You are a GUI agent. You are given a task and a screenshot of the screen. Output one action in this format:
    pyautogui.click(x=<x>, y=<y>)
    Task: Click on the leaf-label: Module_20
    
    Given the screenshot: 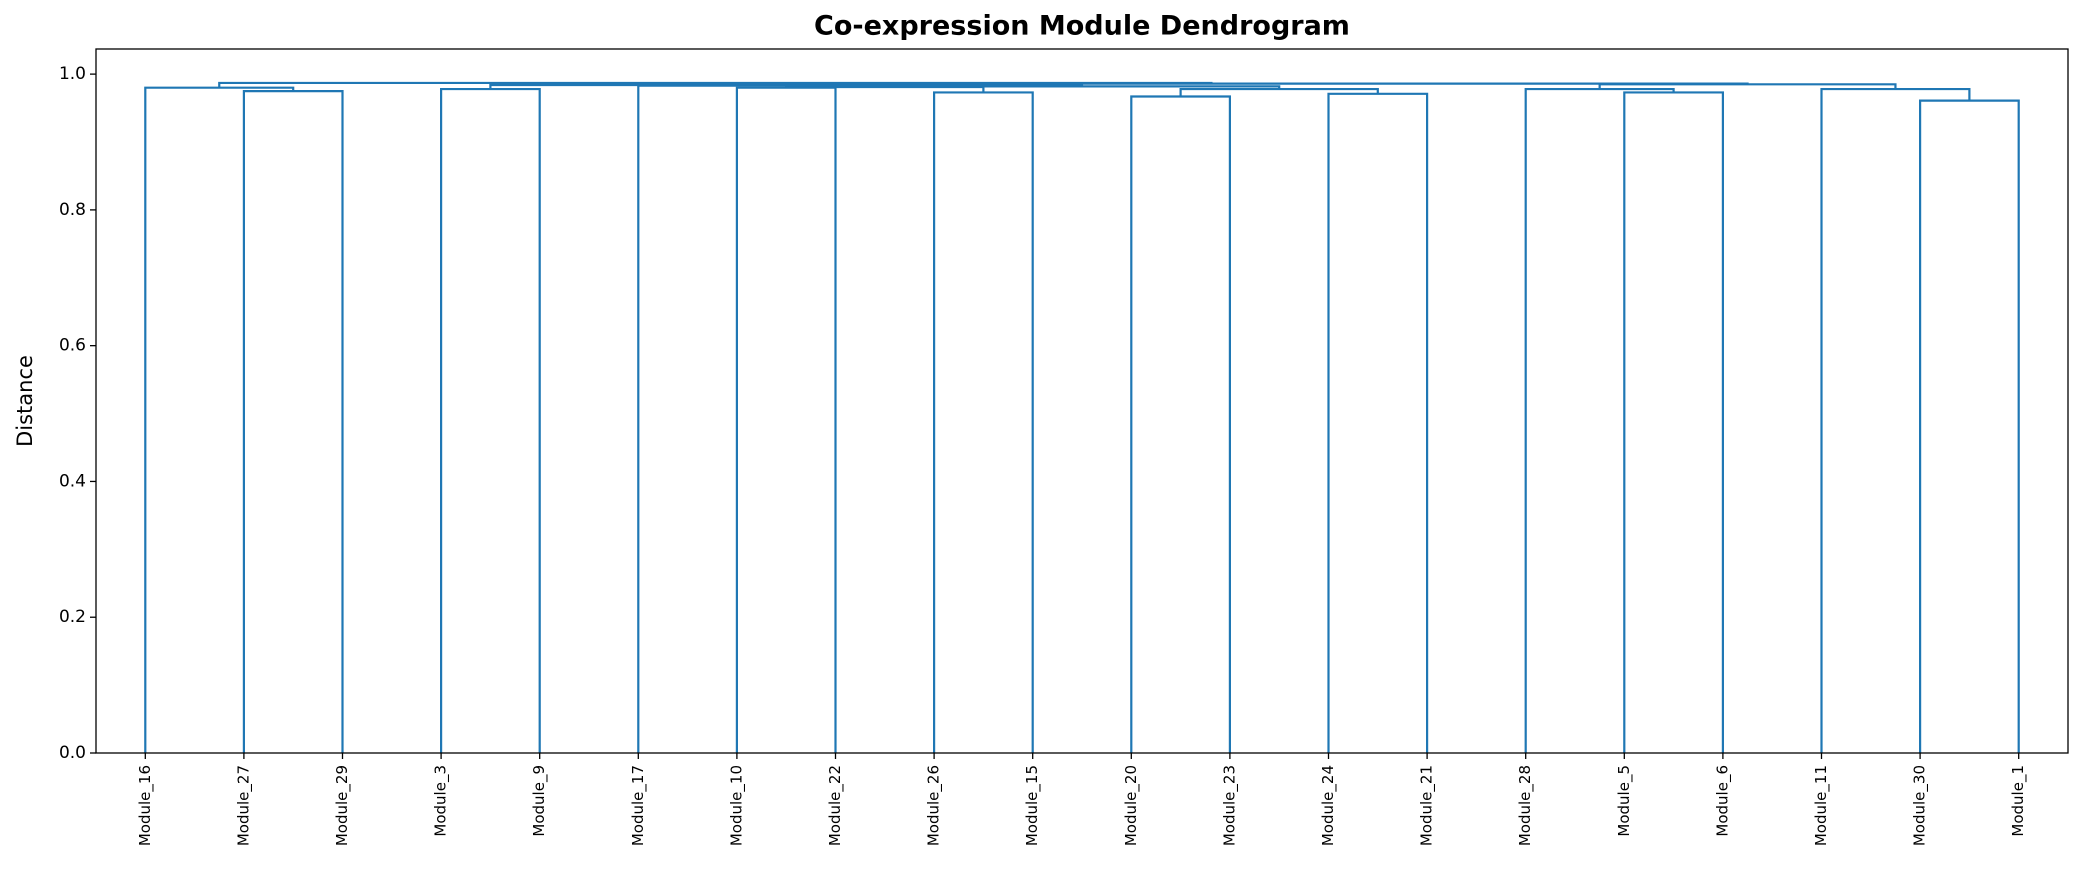 What is the action you would take?
    pyautogui.click(x=1131, y=805)
    